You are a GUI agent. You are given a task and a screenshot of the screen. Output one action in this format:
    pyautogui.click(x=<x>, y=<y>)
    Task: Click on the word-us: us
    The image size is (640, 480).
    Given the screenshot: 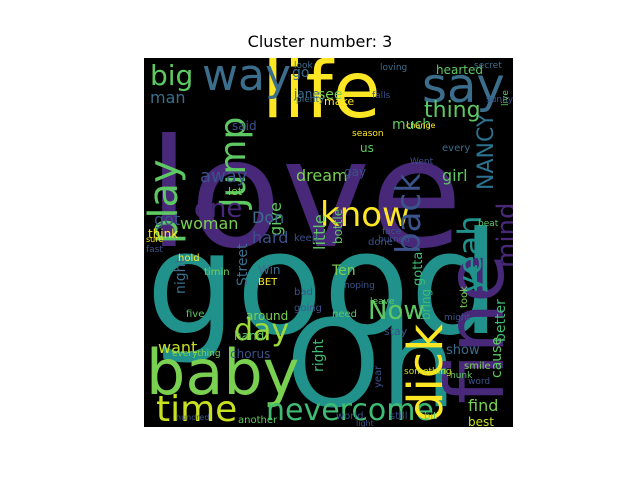 What is the action you would take?
    pyautogui.click(x=367, y=148)
    